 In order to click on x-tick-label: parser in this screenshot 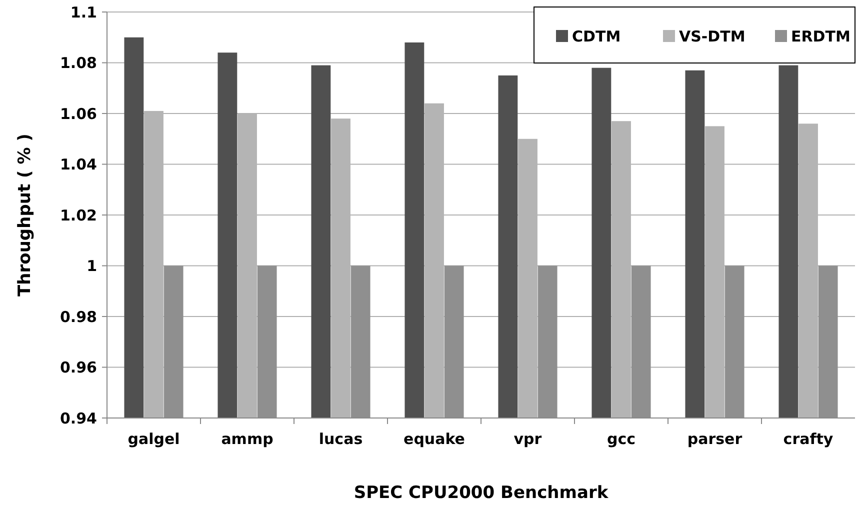, I will do `click(715, 439)`.